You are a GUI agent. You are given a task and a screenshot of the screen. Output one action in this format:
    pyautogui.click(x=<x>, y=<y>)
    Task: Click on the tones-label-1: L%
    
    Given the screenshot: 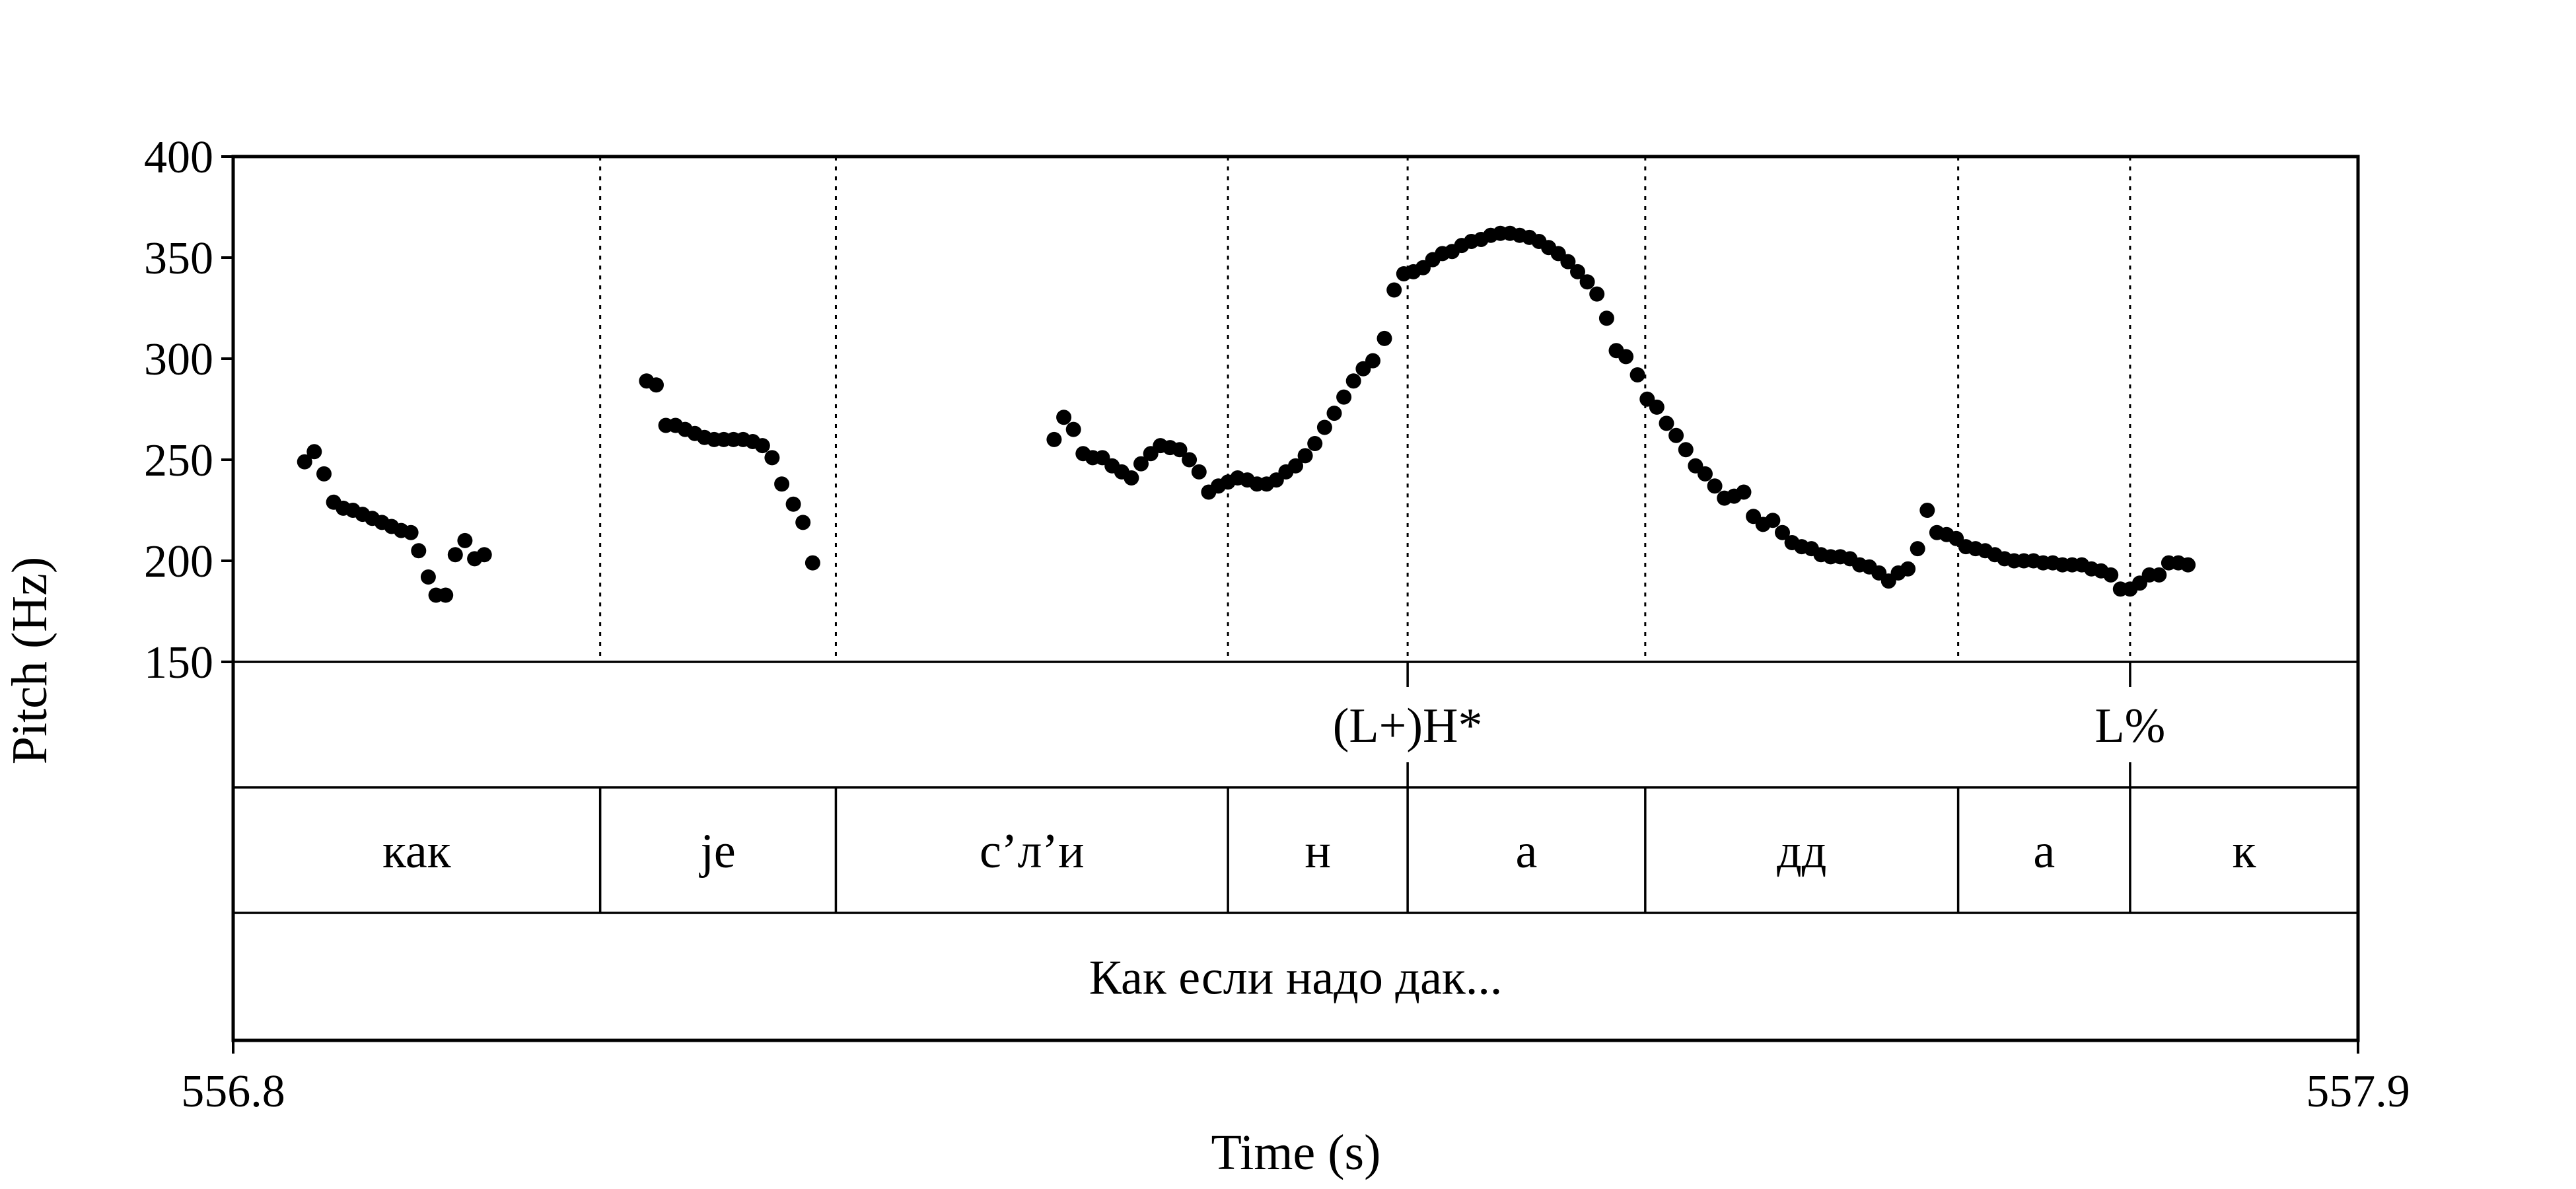 What is the action you would take?
    pyautogui.click(x=2130, y=726)
    